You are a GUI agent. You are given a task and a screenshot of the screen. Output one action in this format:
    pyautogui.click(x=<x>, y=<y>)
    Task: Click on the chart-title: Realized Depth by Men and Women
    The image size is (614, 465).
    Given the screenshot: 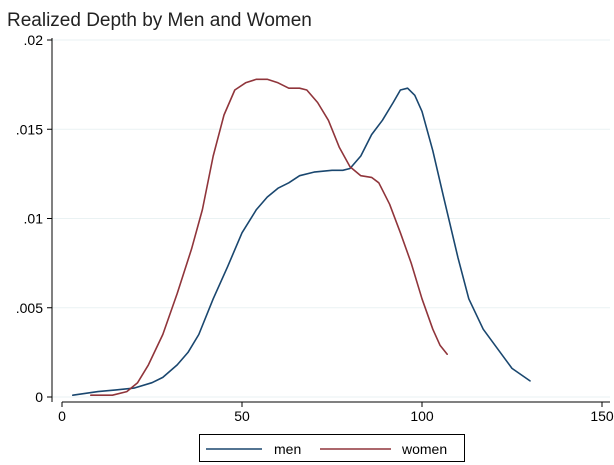 What is the action you would take?
    pyautogui.click(x=159, y=20)
    